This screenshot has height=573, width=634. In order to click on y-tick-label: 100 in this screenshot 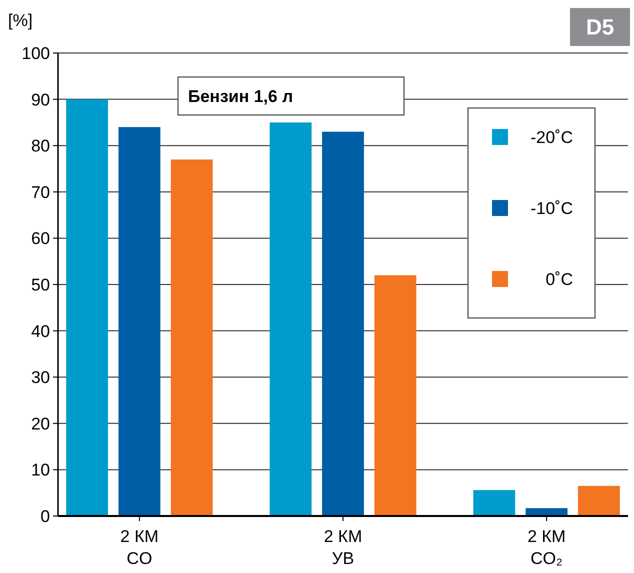, I will do `click(36, 53)`.